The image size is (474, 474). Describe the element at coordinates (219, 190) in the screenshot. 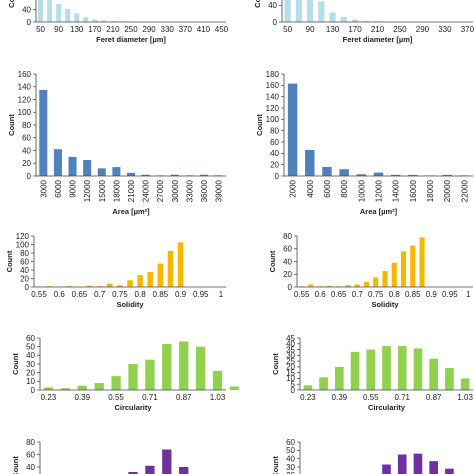

I see `x-tick-label: 39000` at that location.